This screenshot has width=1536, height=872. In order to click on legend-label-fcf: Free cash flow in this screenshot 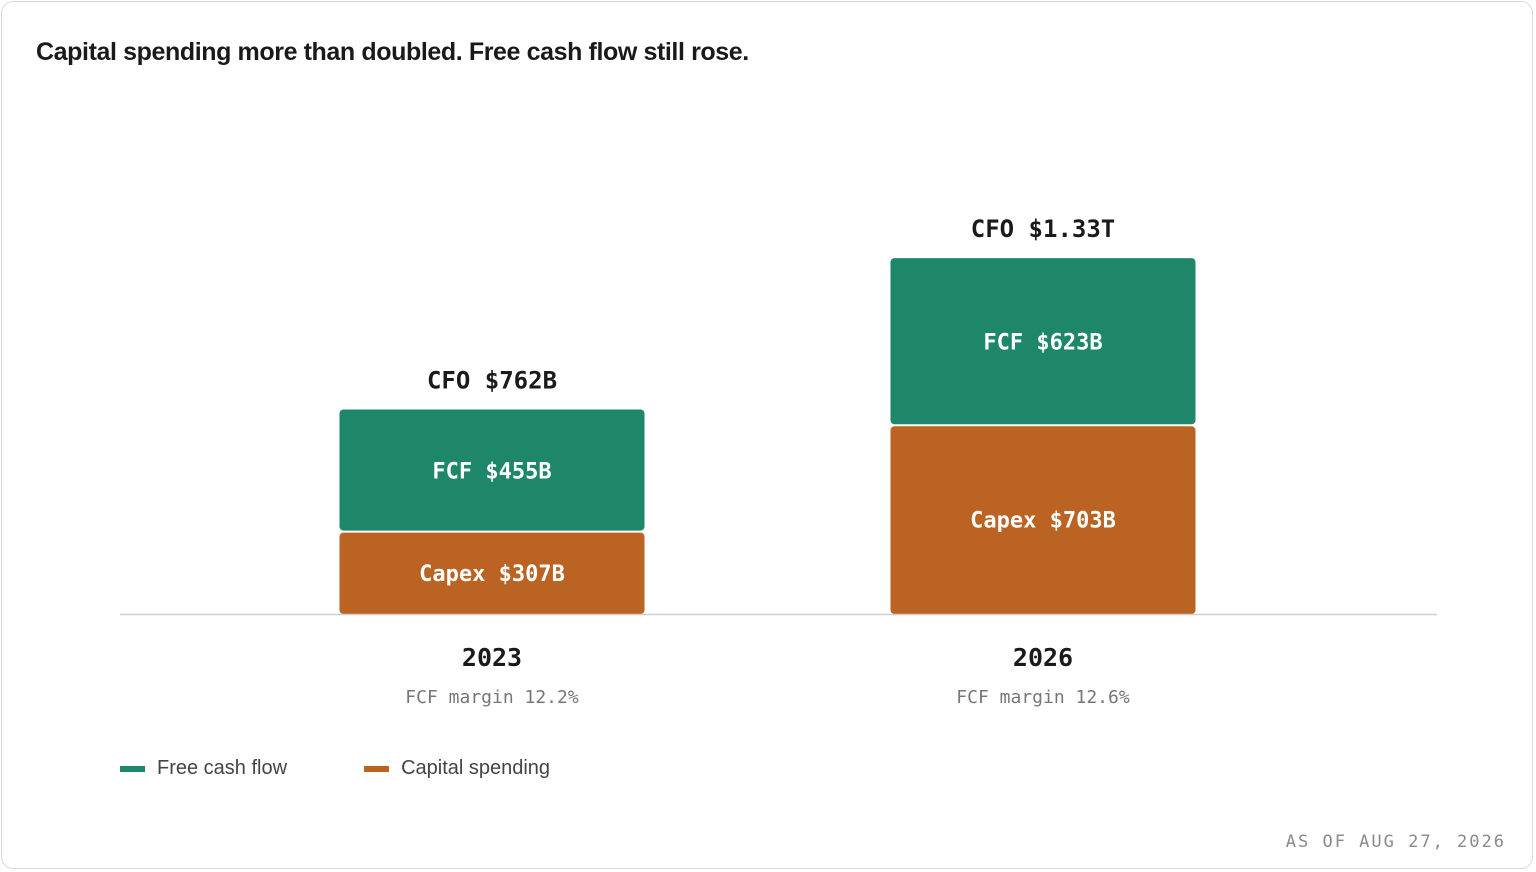, I will do `click(222, 768)`.